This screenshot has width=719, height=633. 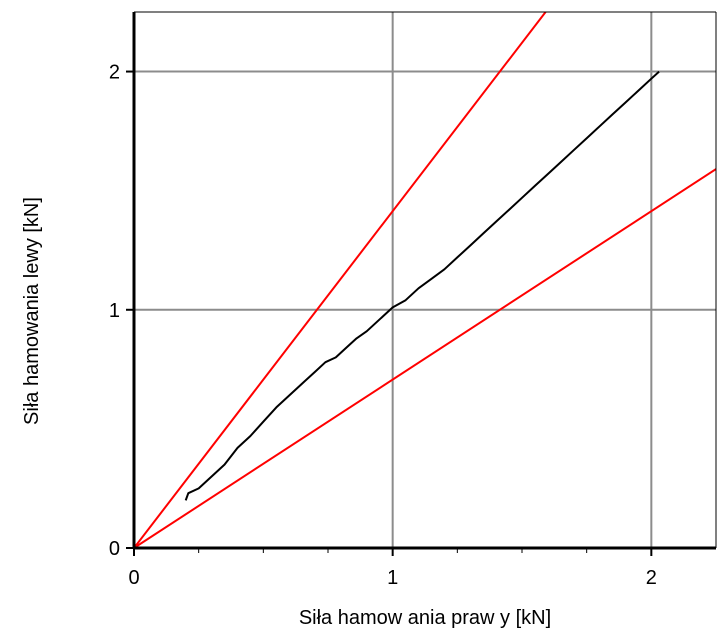 I want to click on y-tick-label: 2, so click(x=114, y=73).